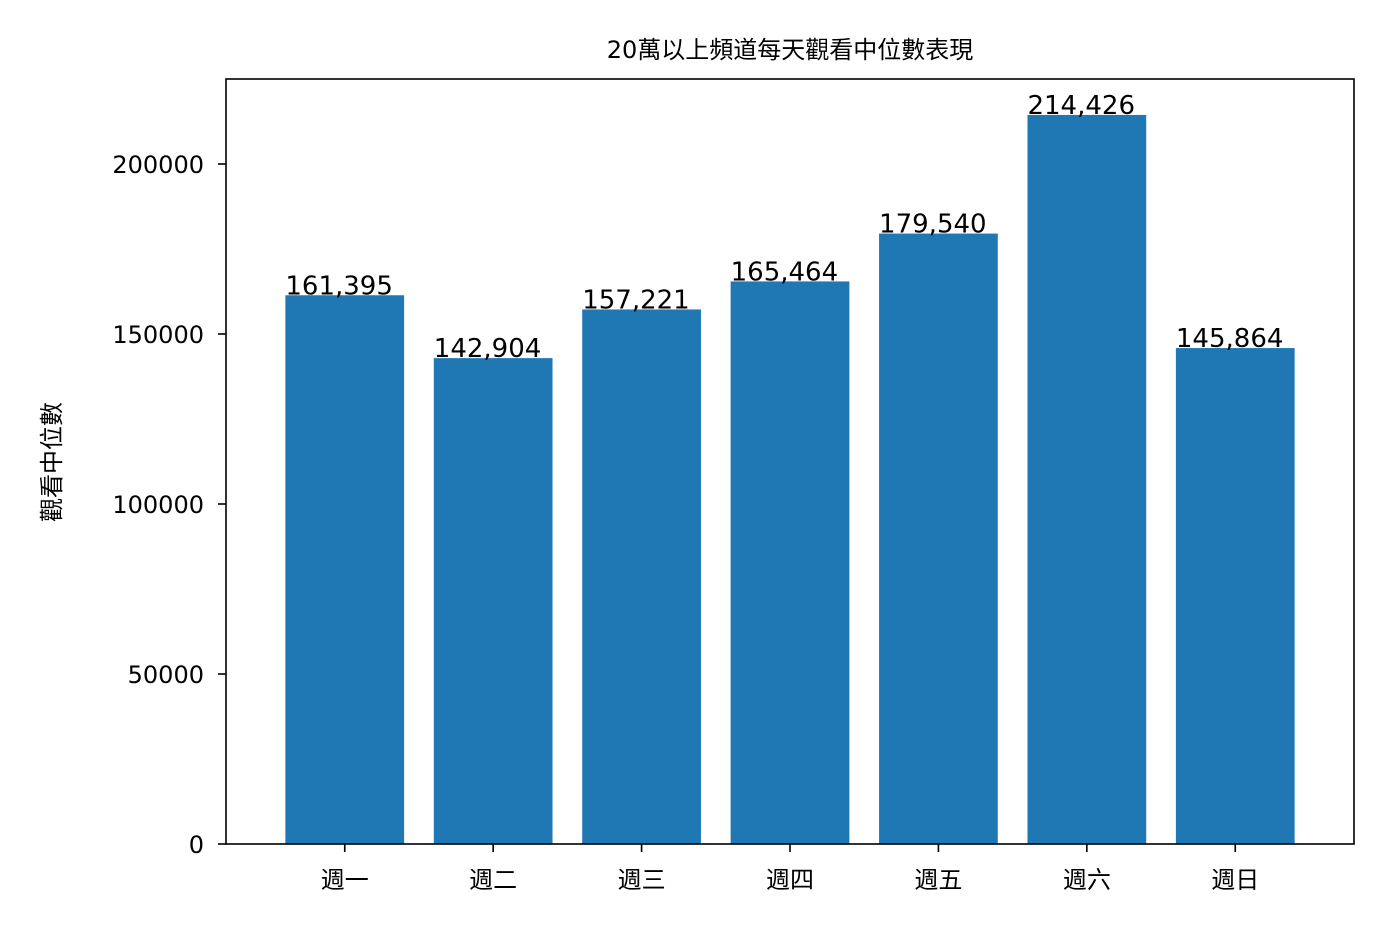 This screenshot has width=1400, height=933. What do you see at coordinates (1235, 880) in the screenshot?
I see `x-tick-label-7: 週日` at bounding box center [1235, 880].